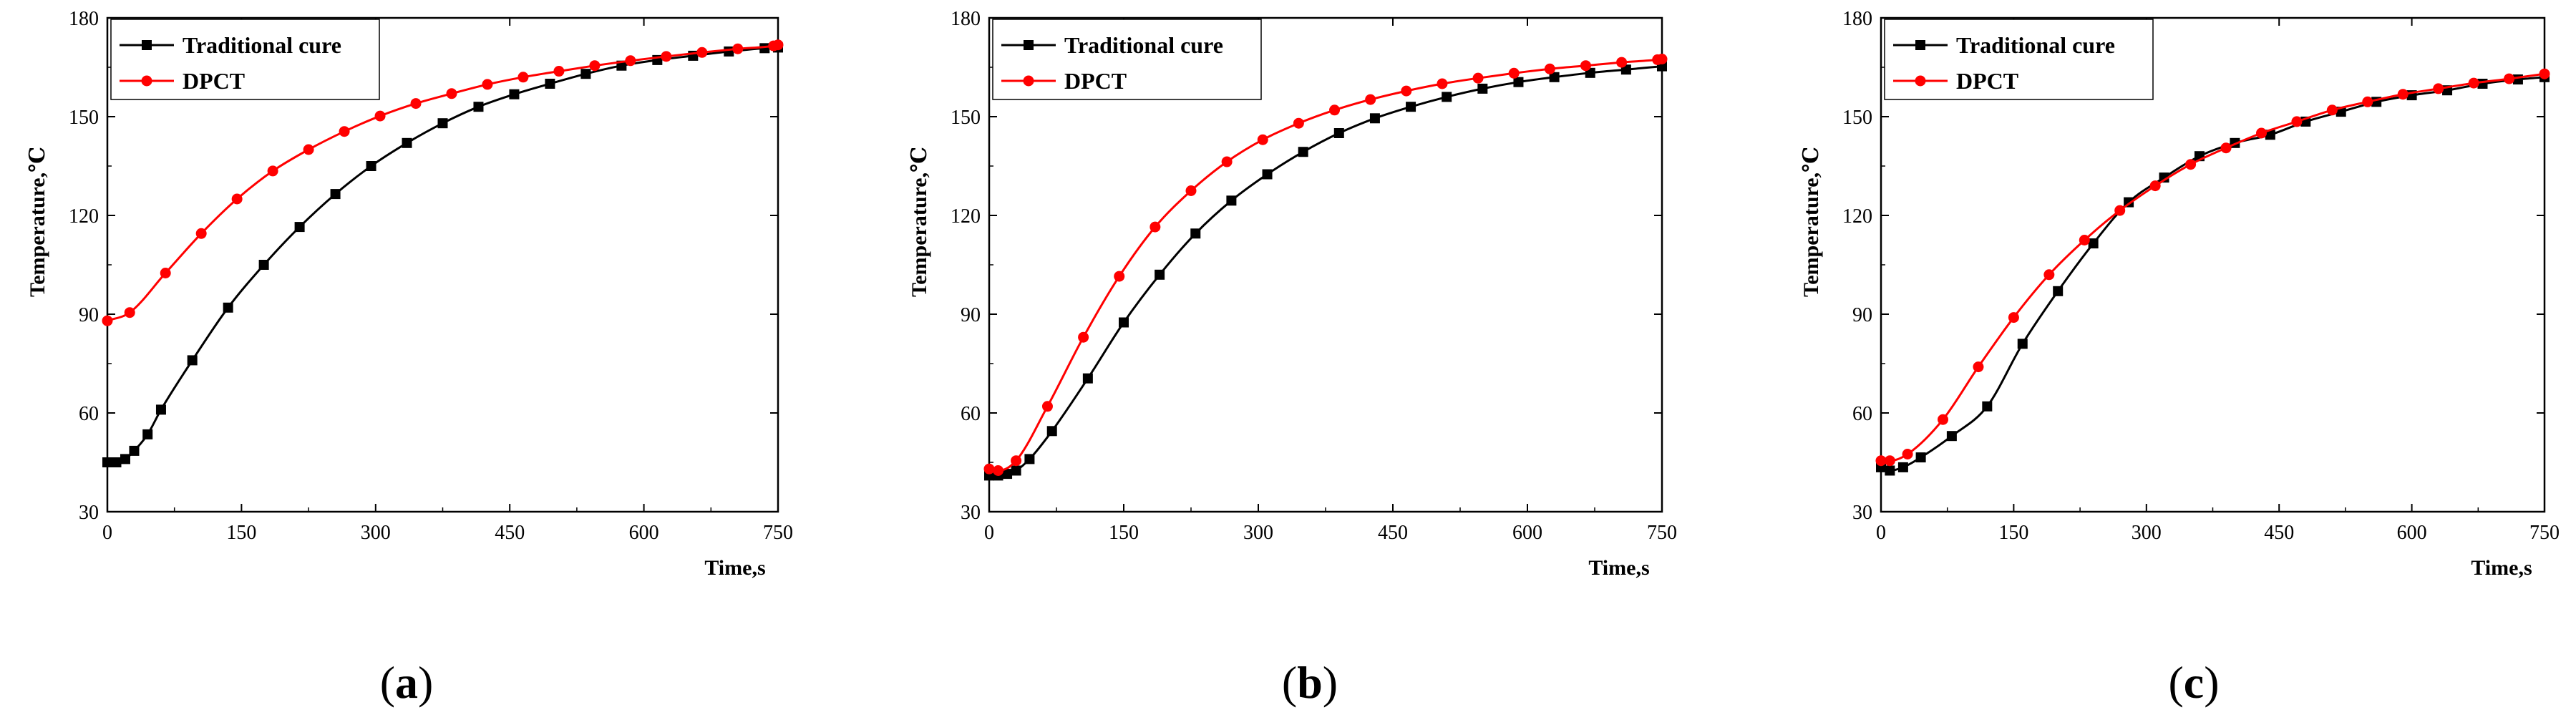 This screenshot has width=2576, height=725. Describe the element at coordinates (2279, 533) in the screenshot. I see `x-tick-label: 450` at that location.